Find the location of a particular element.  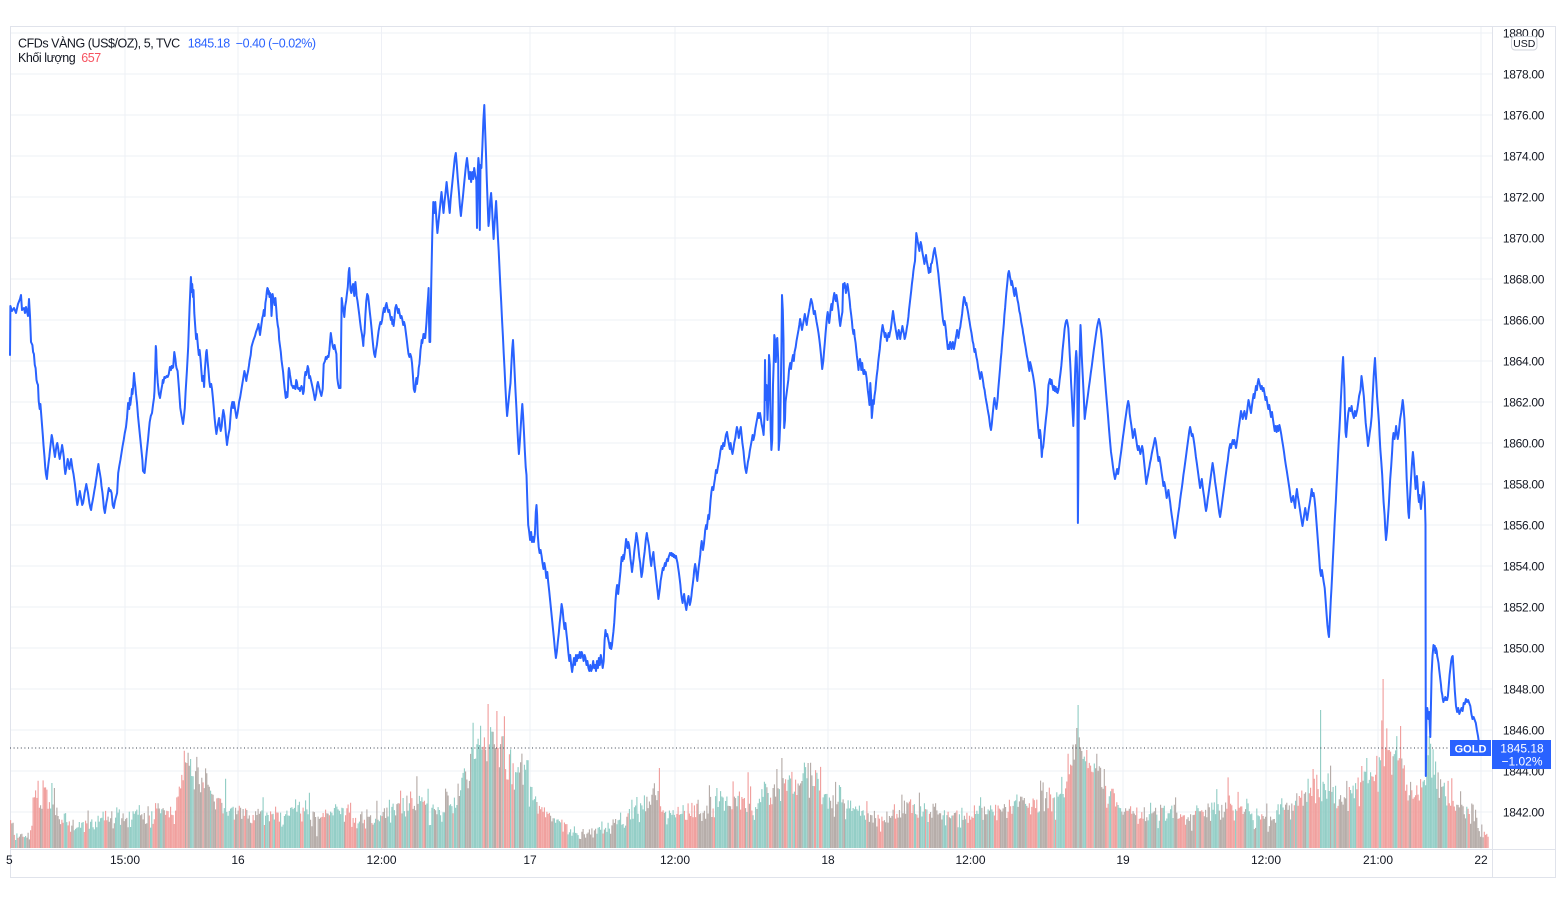

svg-text: 1850.00 is located at coordinates (1524, 648).